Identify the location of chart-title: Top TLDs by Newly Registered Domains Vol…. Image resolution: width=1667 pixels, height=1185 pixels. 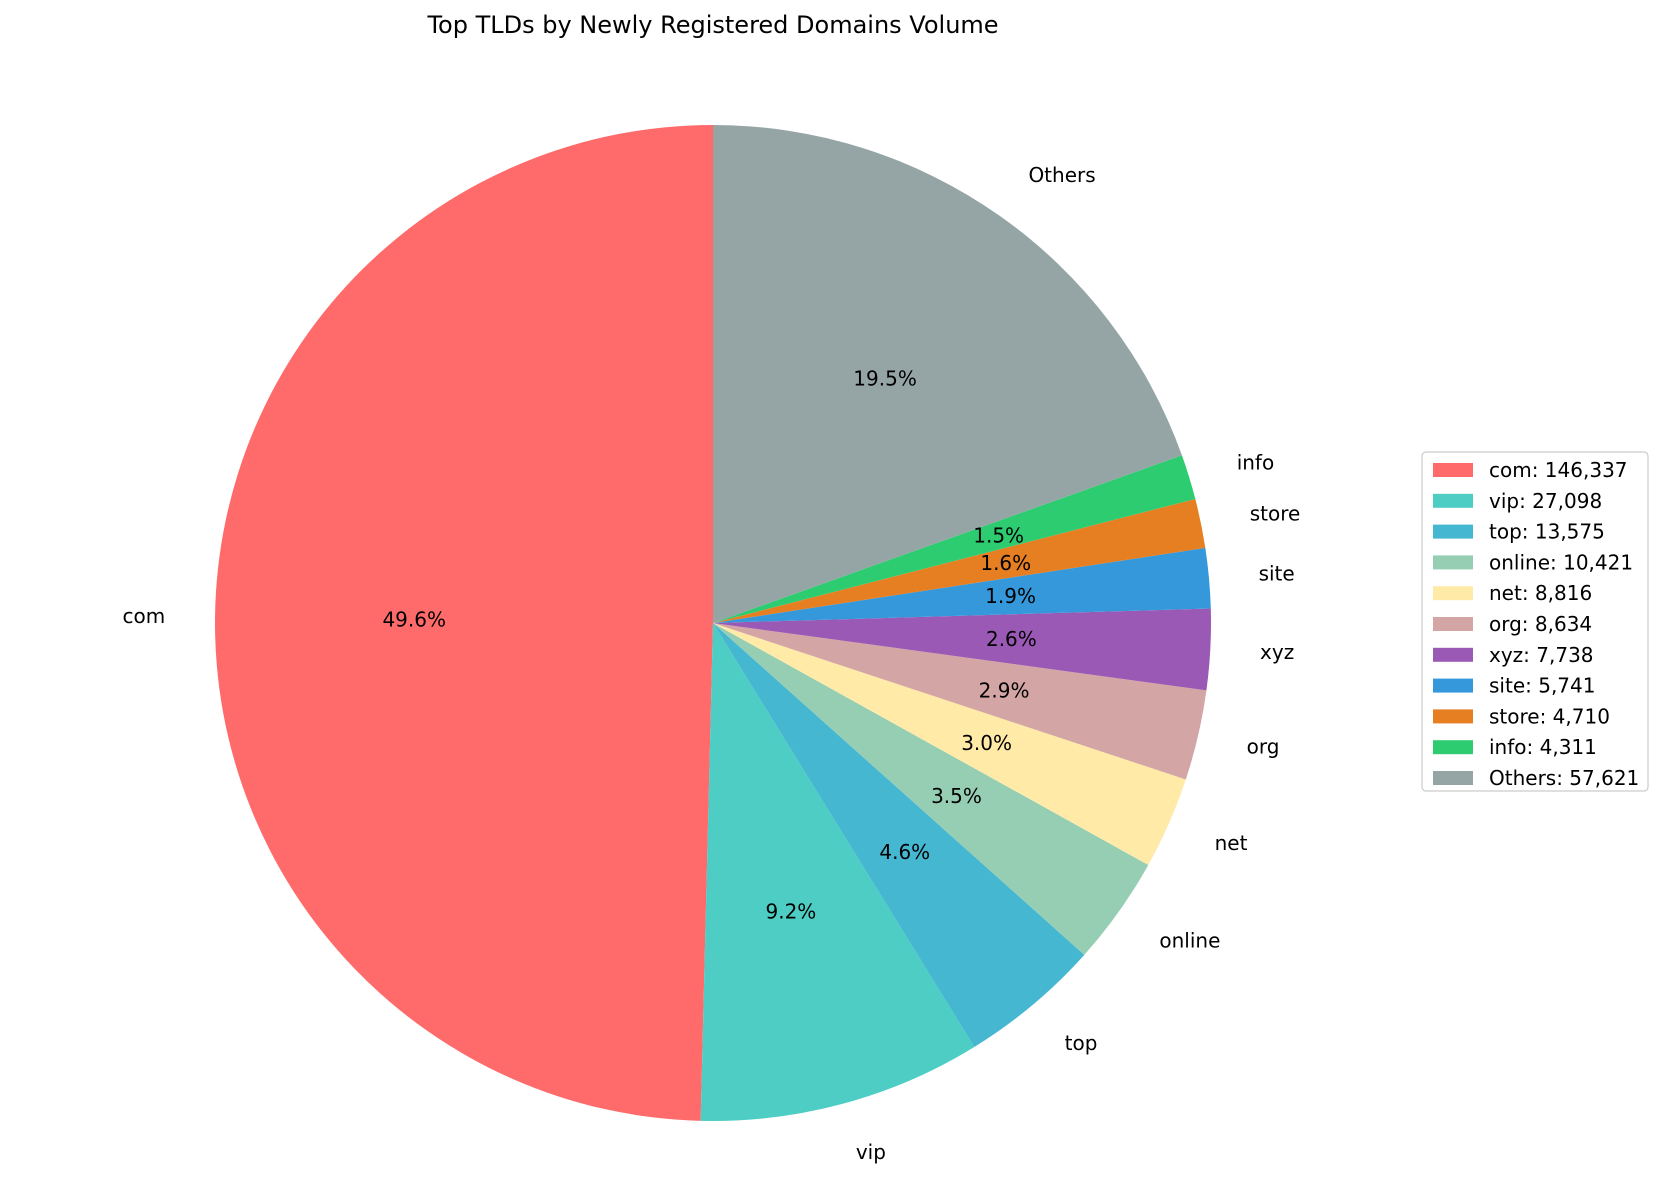
(712, 25).